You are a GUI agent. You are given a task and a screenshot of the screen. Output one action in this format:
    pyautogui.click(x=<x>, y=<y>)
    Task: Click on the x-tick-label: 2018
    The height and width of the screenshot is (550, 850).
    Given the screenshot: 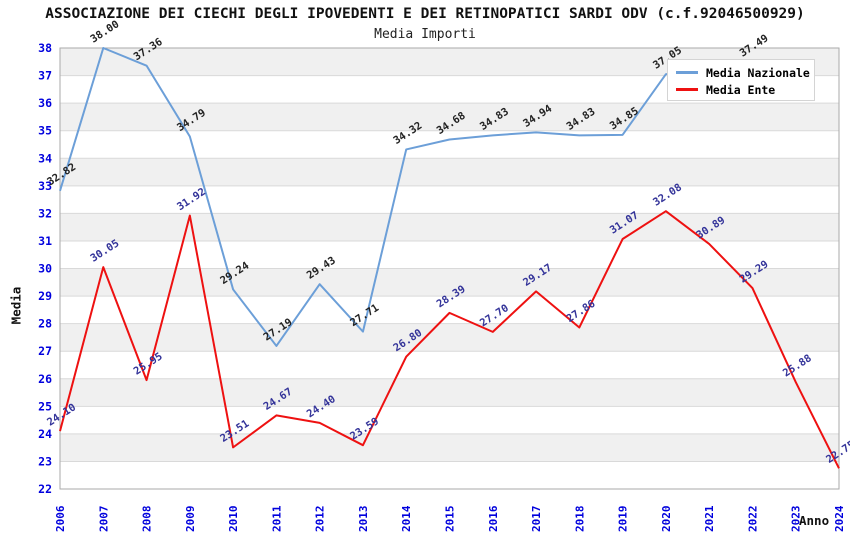 What is the action you would take?
    pyautogui.click(x=579, y=519)
    